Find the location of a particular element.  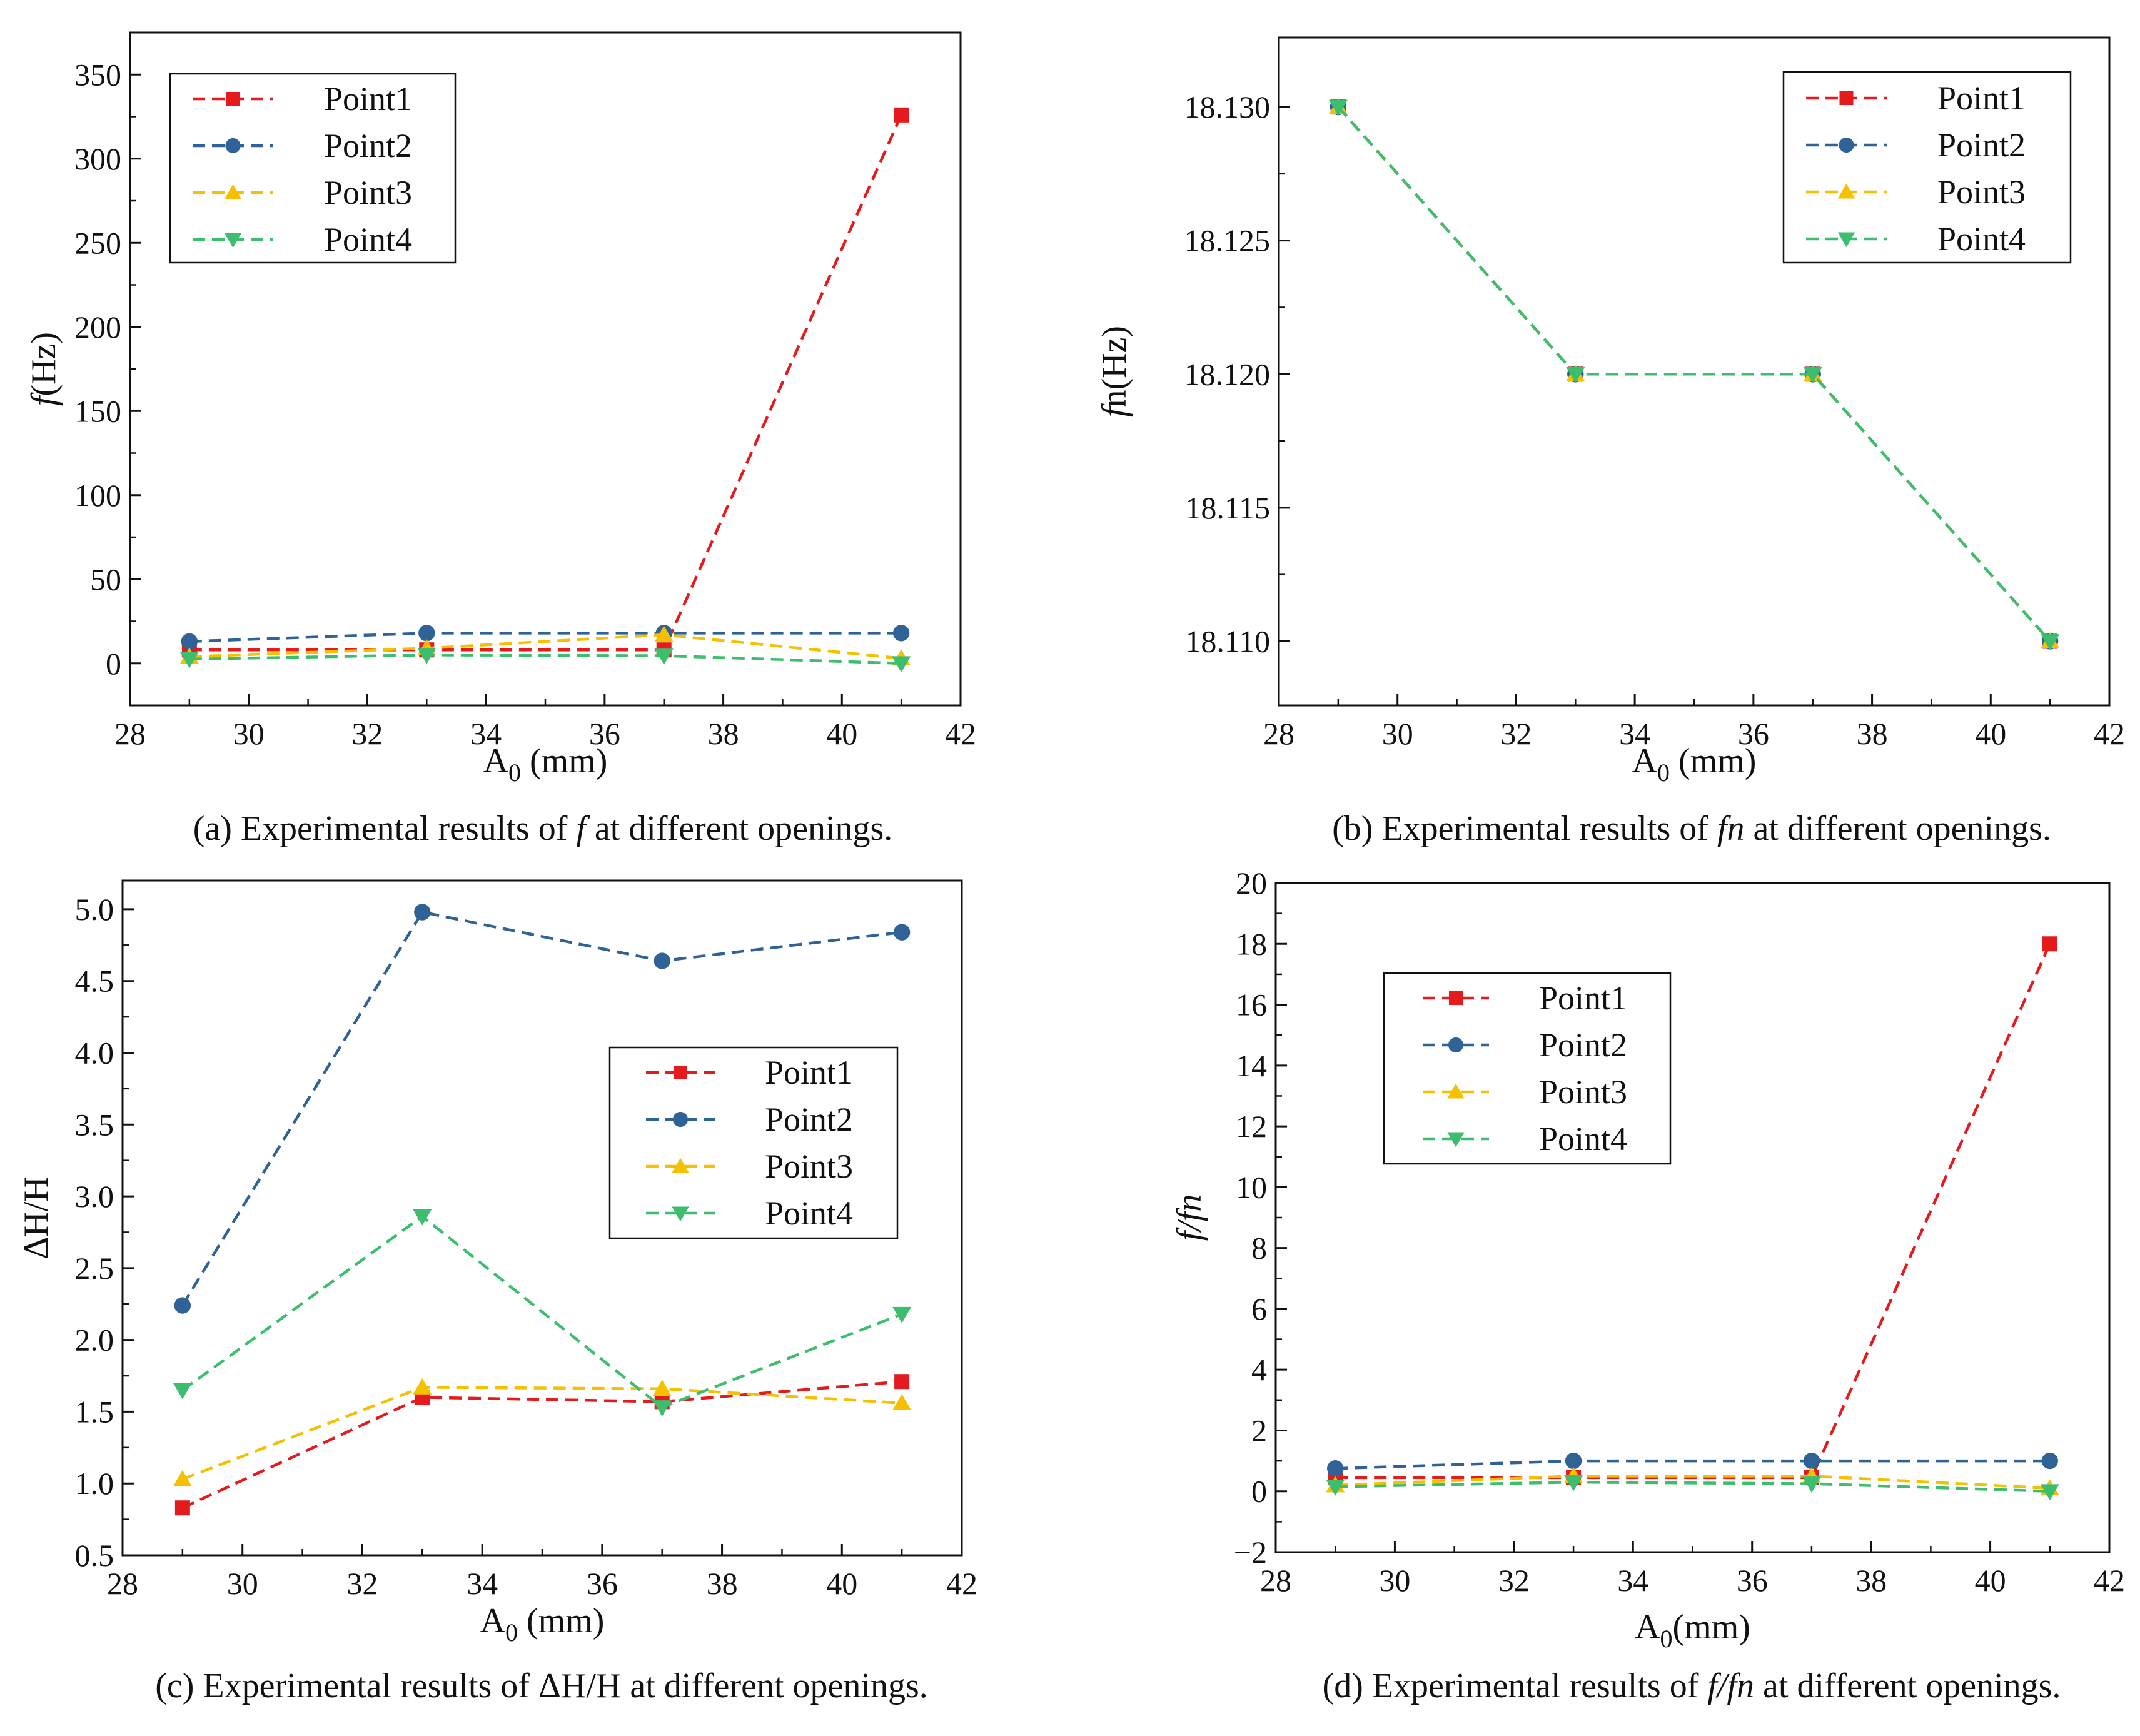

y-tick-label: 4 is located at coordinates (1259, 1369).